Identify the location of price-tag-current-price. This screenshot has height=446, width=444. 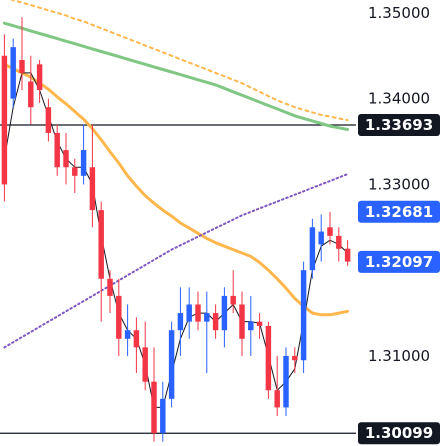
(399, 261).